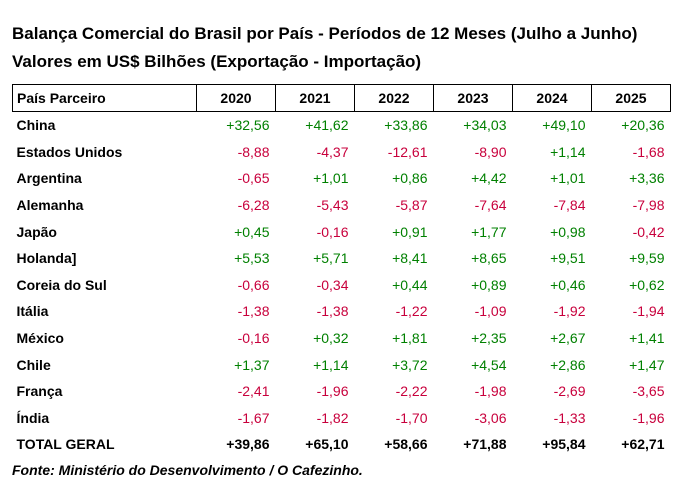 Image resolution: width=687 pixels, height=482 pixels. Describe the element at coordinates (552, 98) in the screenshot. I see `header-year: 2024` at that location.